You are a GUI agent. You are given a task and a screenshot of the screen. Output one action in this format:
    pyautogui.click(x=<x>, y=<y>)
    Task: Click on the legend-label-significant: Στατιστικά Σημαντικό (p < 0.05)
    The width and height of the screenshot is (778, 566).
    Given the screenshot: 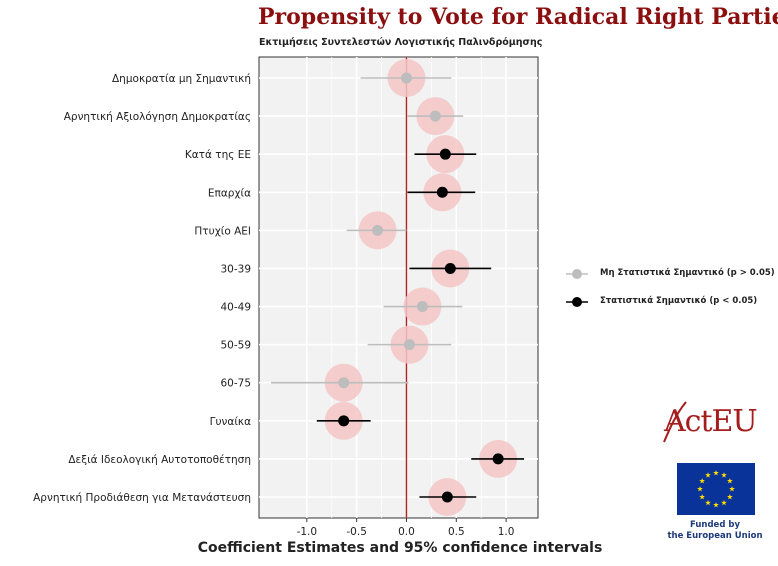 What is the action you would take?
    pyautogui.click(x=679, y=301)
    